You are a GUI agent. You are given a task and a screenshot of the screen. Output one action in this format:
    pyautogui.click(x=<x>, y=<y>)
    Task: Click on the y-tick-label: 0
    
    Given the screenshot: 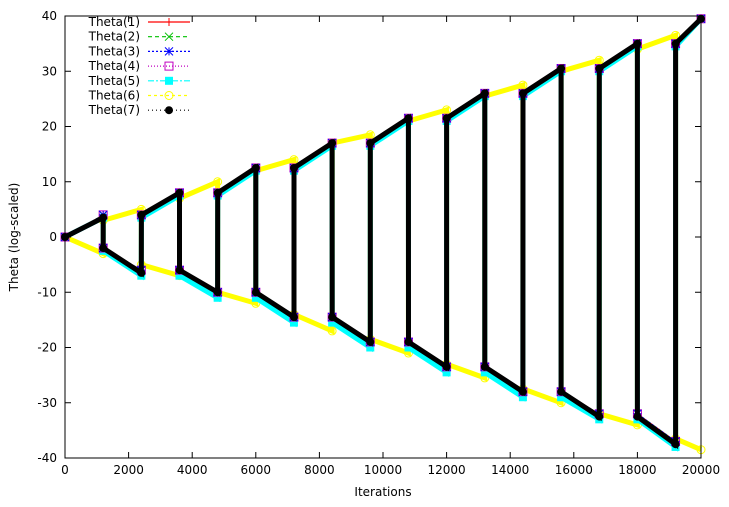 What is the action you would take?
    pyautogui.click(x=53, y=237)
    